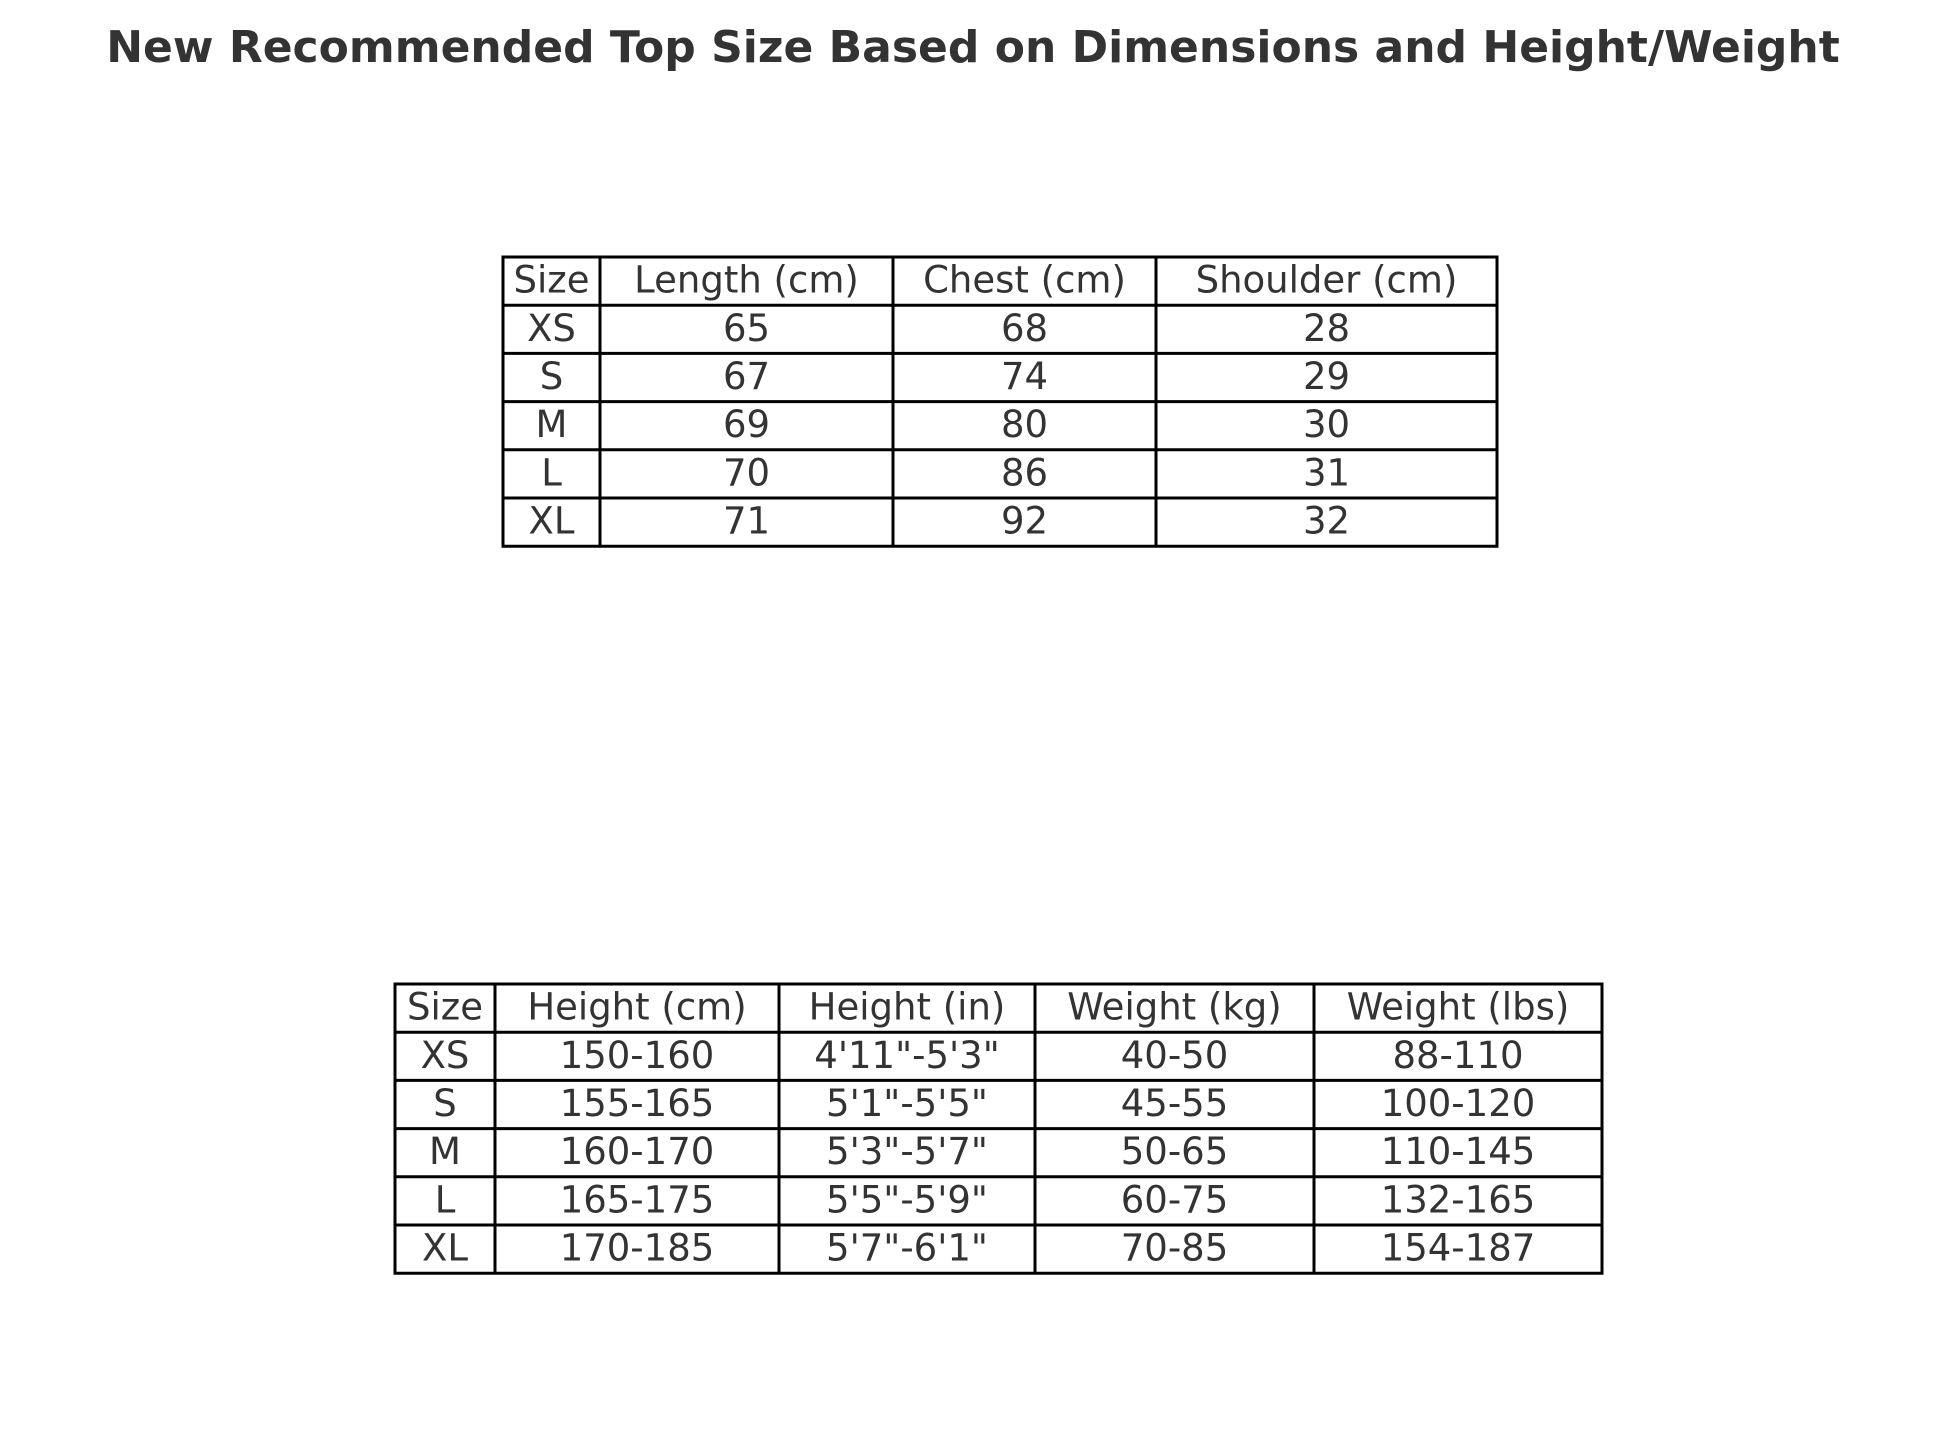  What do you see at coordinates (746, 328) in the screenshot?
I see `table-cell: 65` at bounding box center [746, 328].